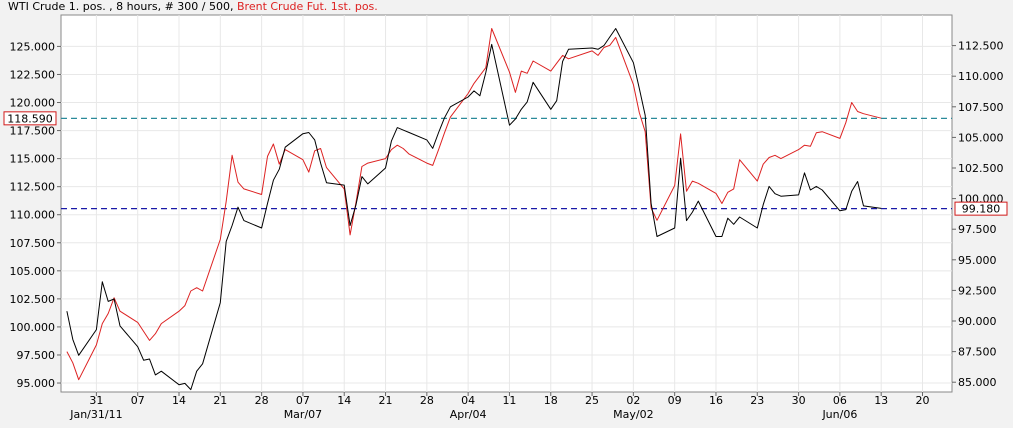 This screenshot has height=428, width=1013. I want to click on left-tick-label: 97.500, so click(36, 355).